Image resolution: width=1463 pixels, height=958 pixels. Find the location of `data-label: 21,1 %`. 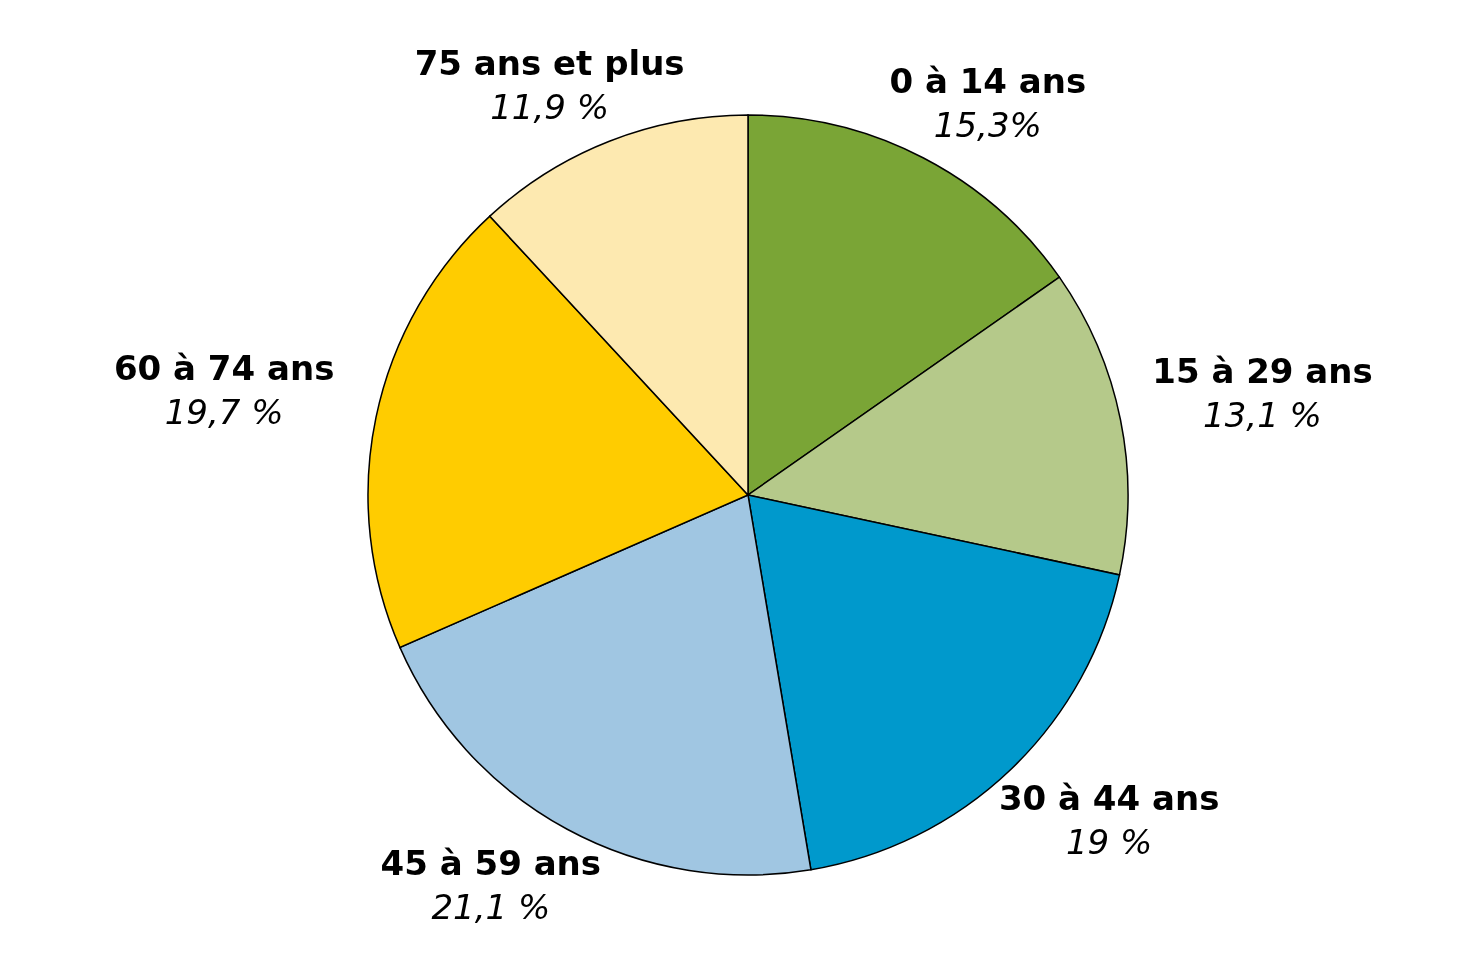

data-label: 21,1 % is located at coordinates (491, 907).